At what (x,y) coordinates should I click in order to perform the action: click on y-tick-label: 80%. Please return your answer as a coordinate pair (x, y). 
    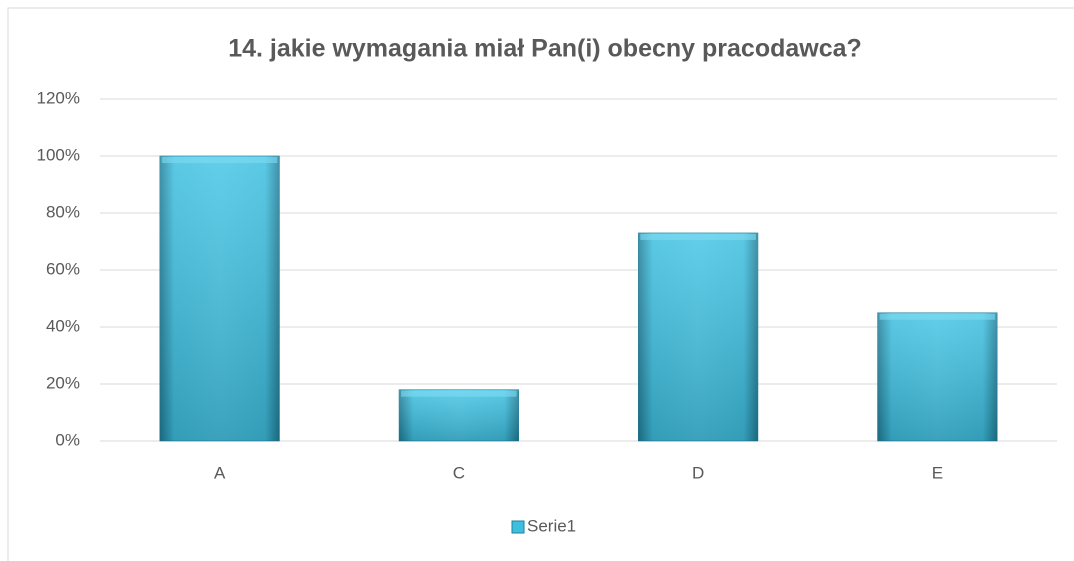
    Looking at the image, I should click on (63, 211).